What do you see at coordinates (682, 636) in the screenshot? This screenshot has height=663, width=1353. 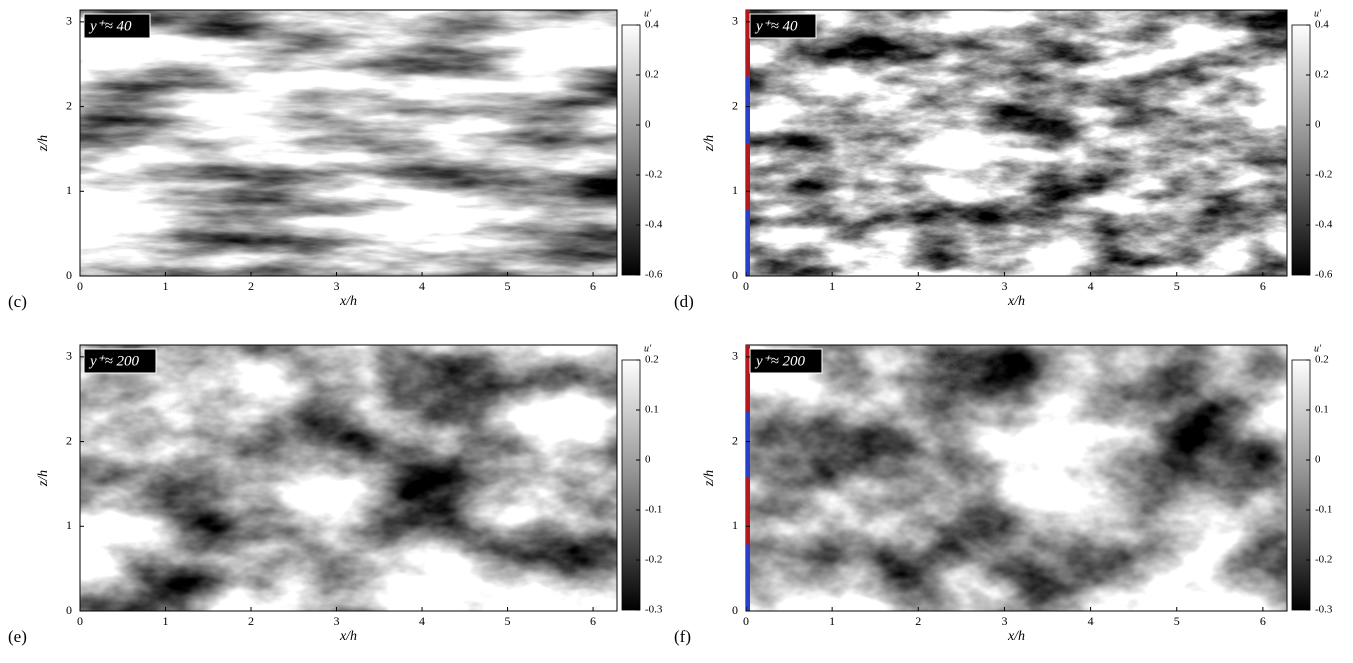 I see `panel-label: (f)` at bounding box center [682, 636].